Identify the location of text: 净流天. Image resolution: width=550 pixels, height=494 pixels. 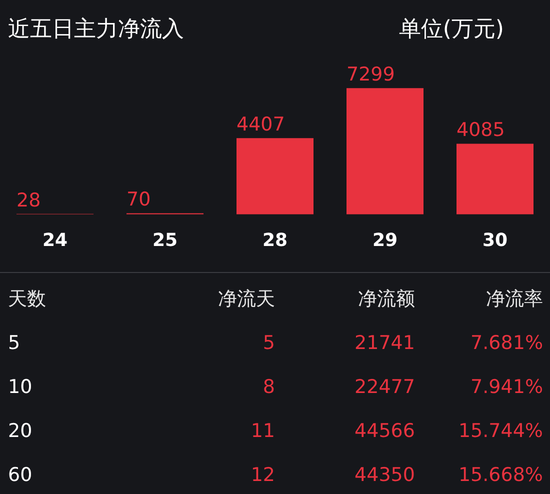
(246, 299).